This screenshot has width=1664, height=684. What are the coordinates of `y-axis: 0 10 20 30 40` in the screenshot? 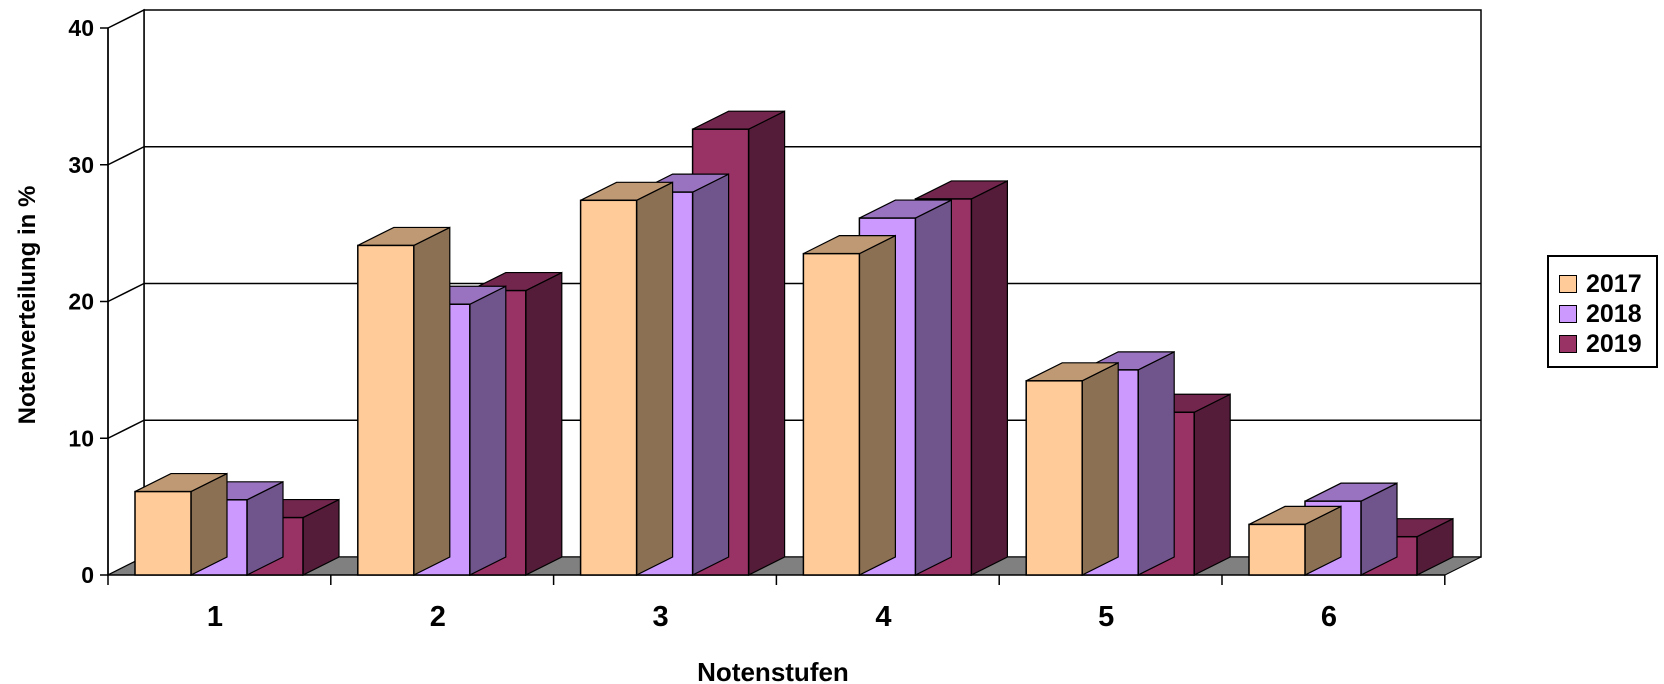 It's located at (88, 301).